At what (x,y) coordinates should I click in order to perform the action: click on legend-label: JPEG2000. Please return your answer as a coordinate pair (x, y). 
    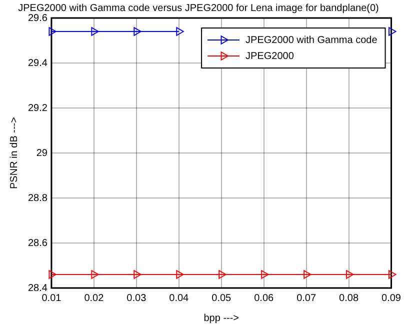
    Looking at the image, I should click on (270, 56).